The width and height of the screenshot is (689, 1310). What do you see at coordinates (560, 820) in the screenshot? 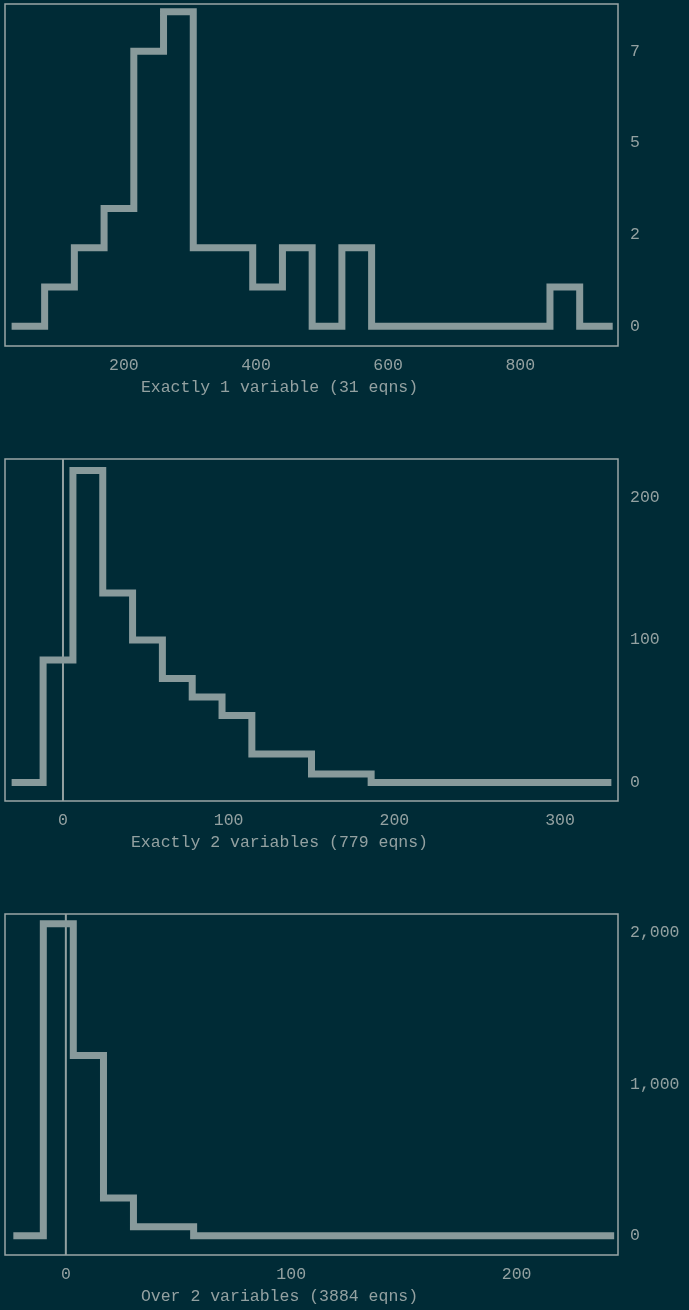
I see `x-tick-label: 300` at bounding box center [560, 820].